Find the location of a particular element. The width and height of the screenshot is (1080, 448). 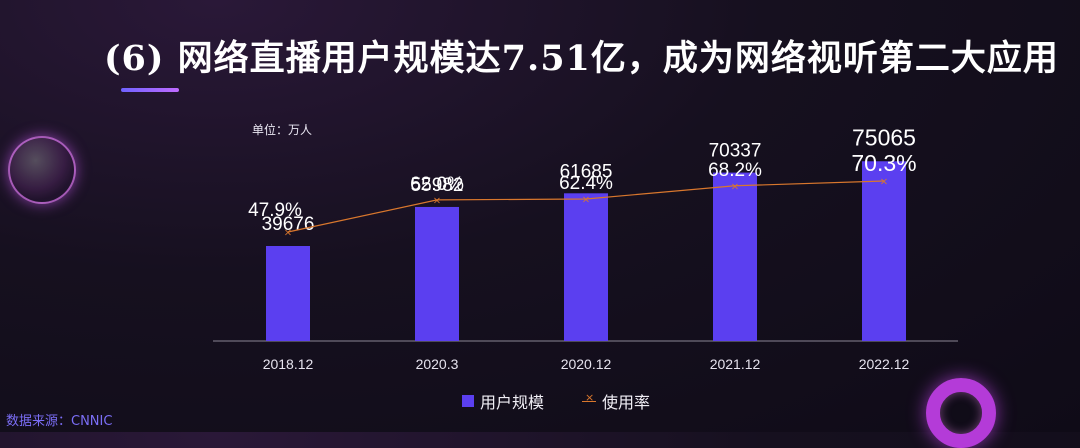

x-tick-label: 2020.12 is located at coordinates (586, 364).